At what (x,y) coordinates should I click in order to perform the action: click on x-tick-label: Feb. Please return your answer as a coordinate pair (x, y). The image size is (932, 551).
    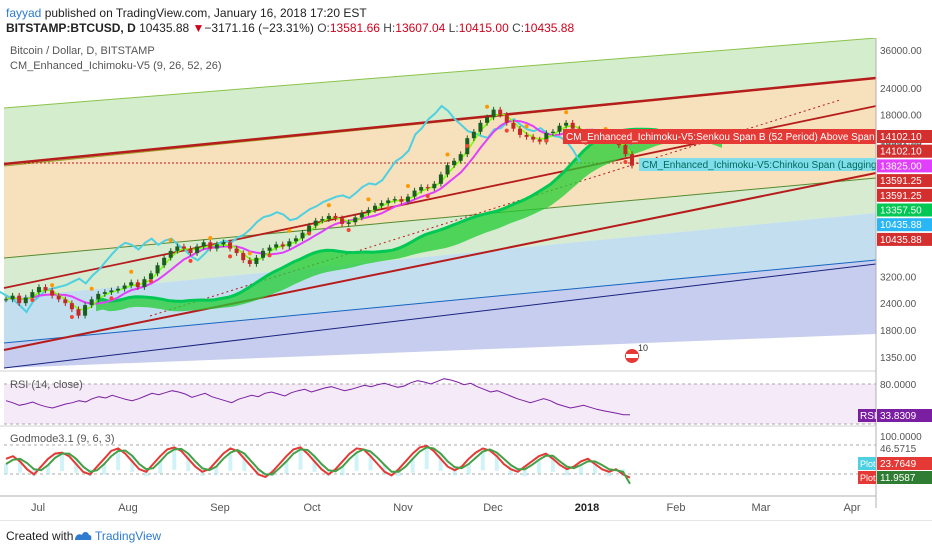
    Looking at the image, I should click on (676, 508).